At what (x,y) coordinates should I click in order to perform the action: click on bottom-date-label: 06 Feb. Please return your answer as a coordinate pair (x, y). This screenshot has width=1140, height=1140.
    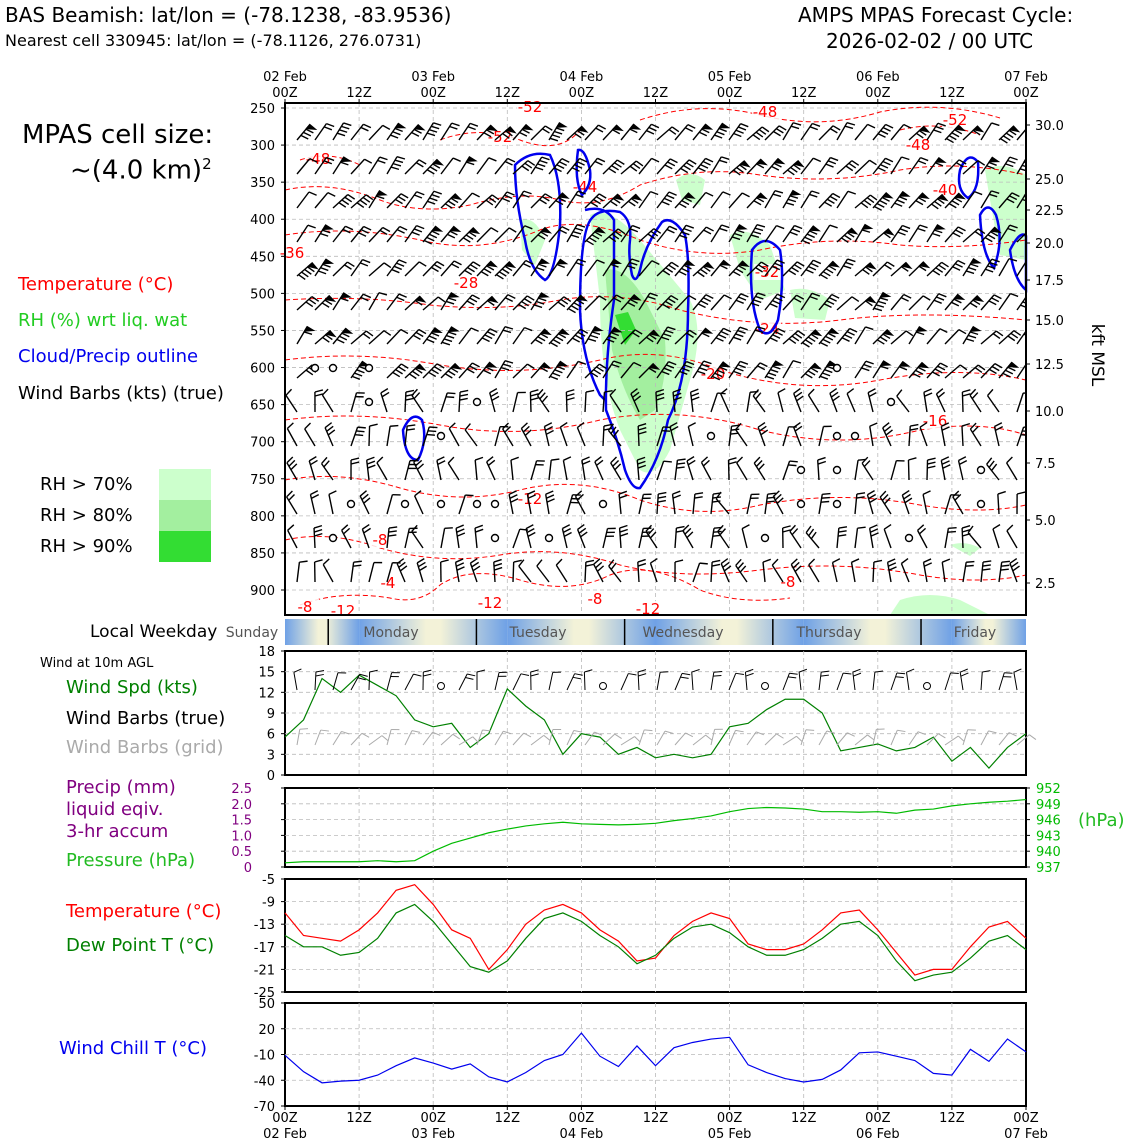
    Looking at the image, I should click on (878, 1133).